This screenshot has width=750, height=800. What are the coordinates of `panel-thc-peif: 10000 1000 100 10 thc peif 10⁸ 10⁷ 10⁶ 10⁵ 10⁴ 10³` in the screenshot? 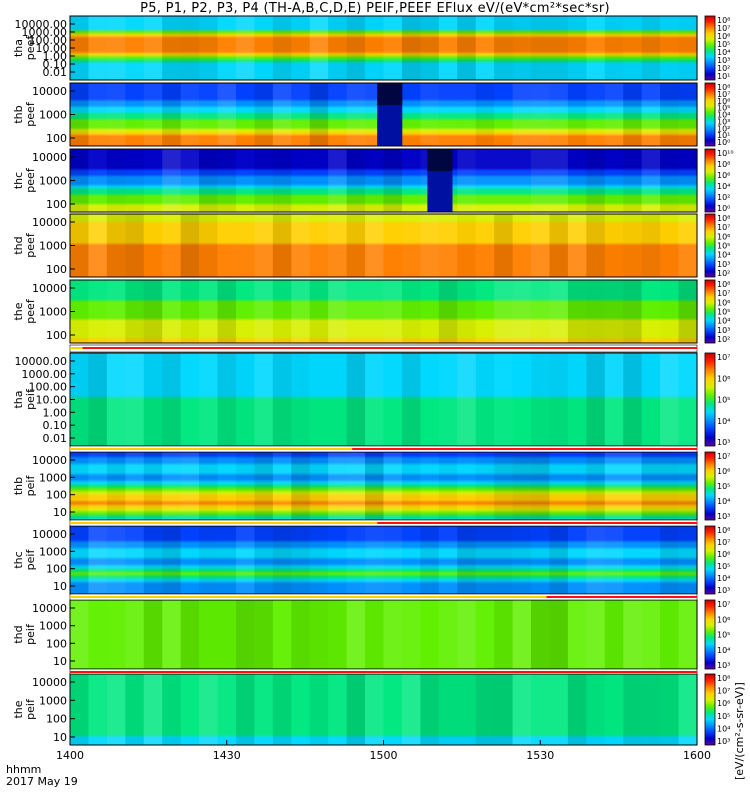 It's located at (371, 560).